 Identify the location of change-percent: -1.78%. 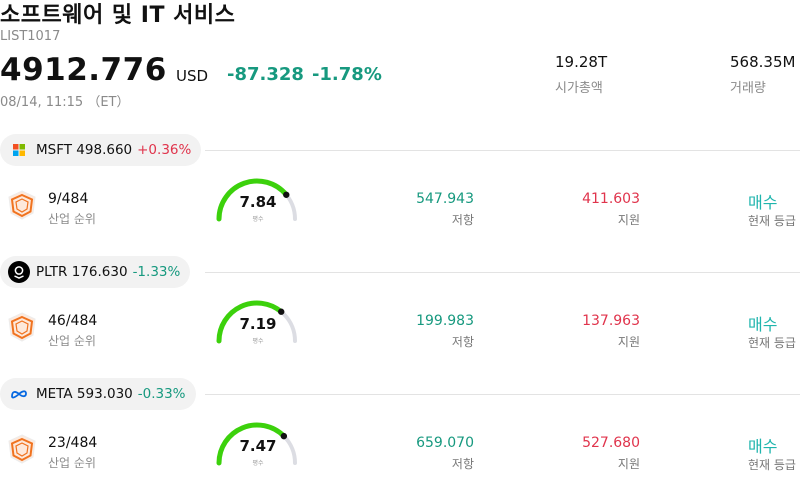
(346, 74).